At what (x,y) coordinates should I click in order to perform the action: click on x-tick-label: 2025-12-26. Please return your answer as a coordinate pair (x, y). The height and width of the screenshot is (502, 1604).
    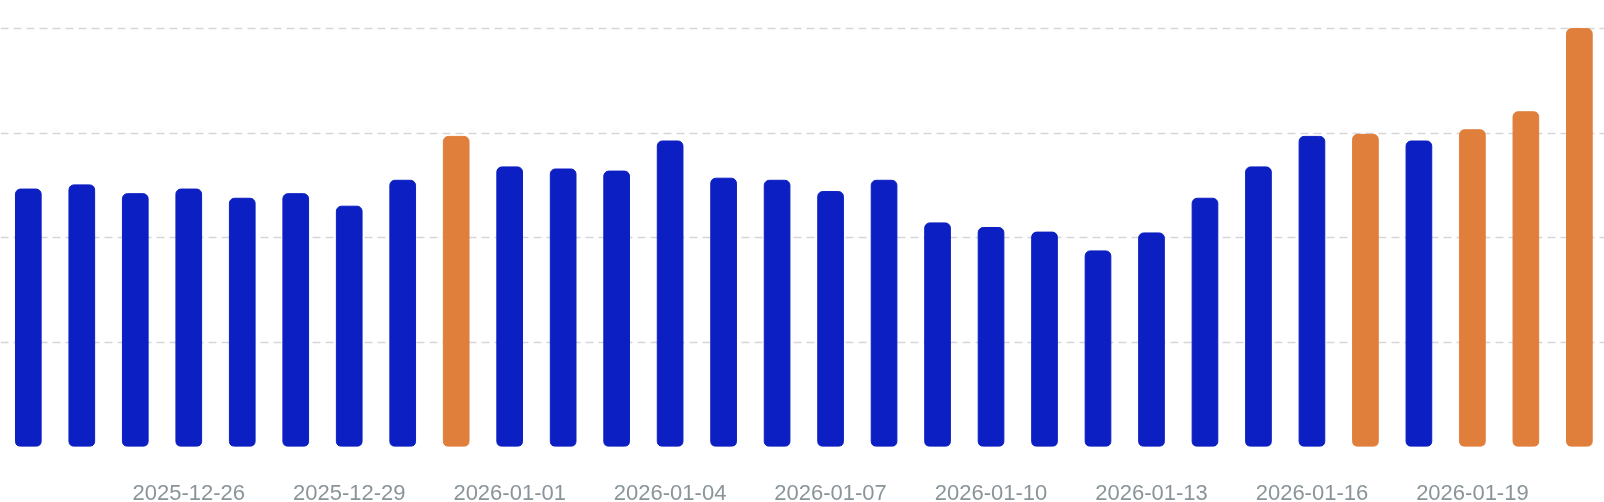
    Looking at the image, I should click on (189, 490).